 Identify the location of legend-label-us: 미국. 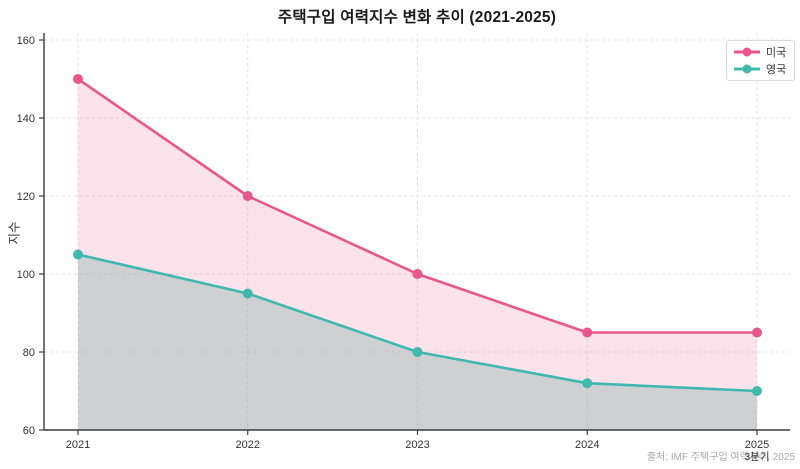
(776, 53).